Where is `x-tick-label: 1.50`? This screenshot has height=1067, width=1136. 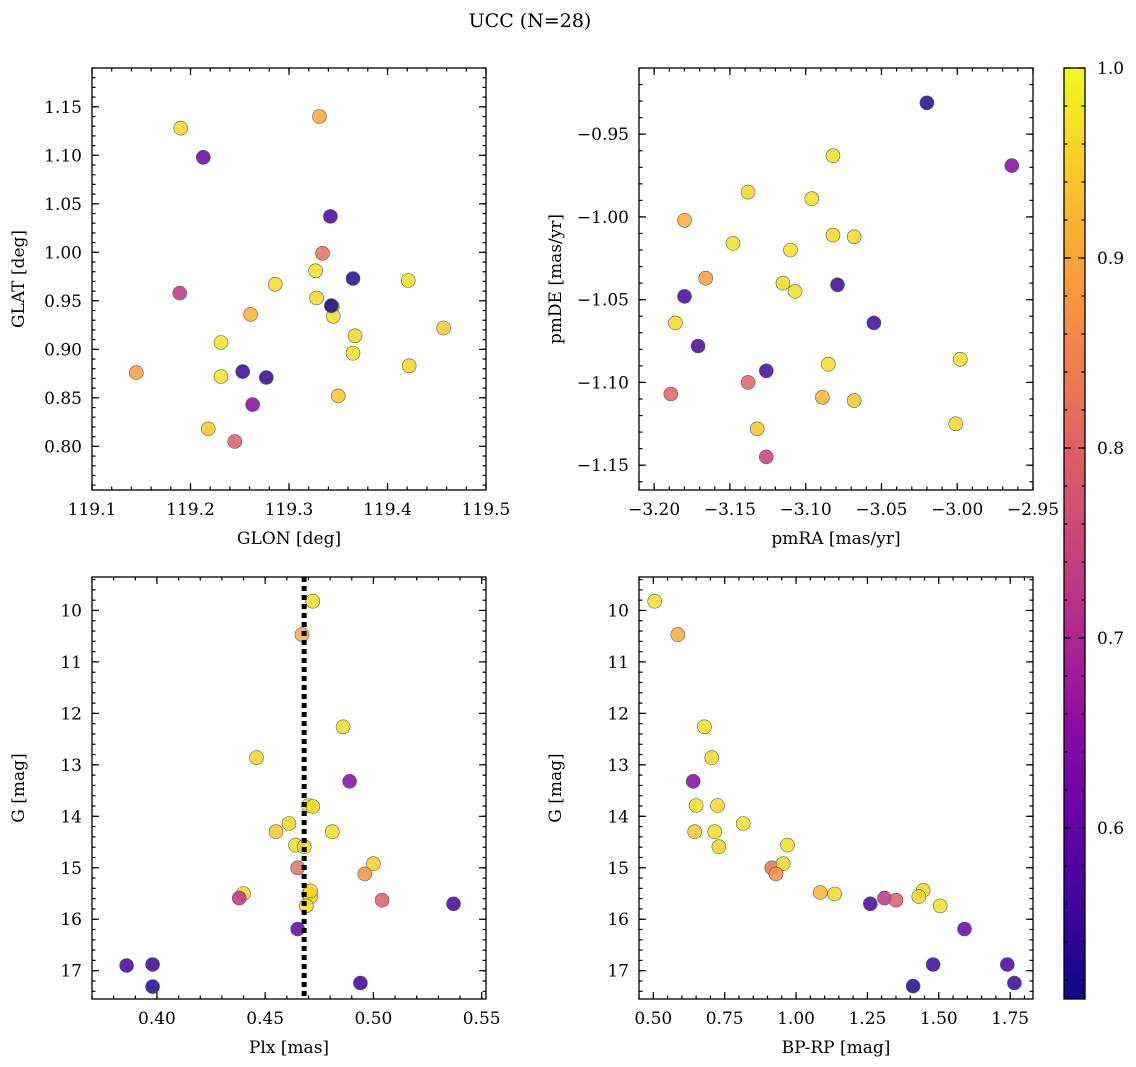 x-tick-label: 1.50 is located at coordinates (939, 1019).